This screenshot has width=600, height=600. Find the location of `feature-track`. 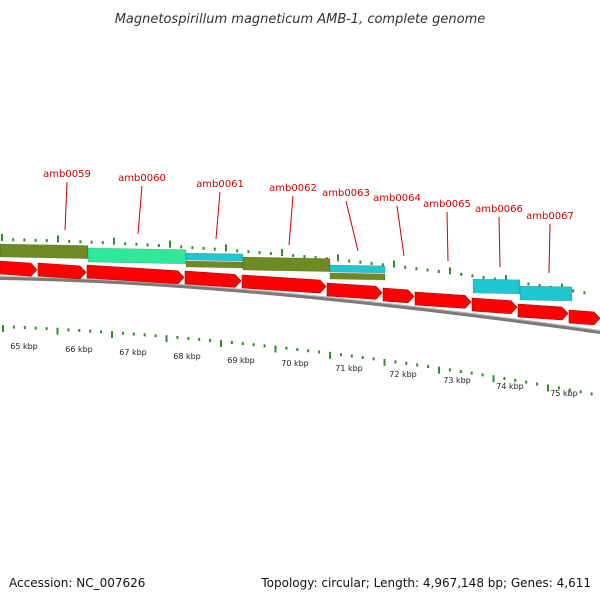

feature-track is located at coordinates (286, 272).